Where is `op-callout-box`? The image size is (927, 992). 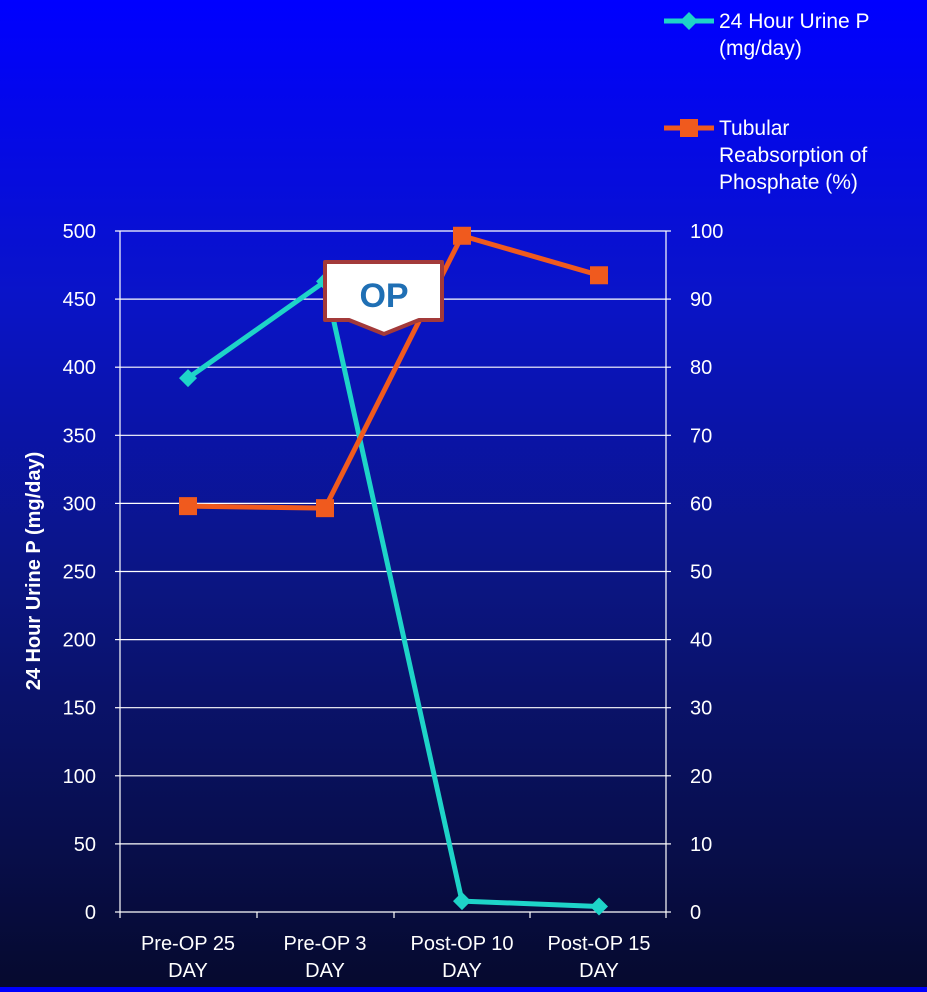
op-callout-box is located at coordinates (383, 298).